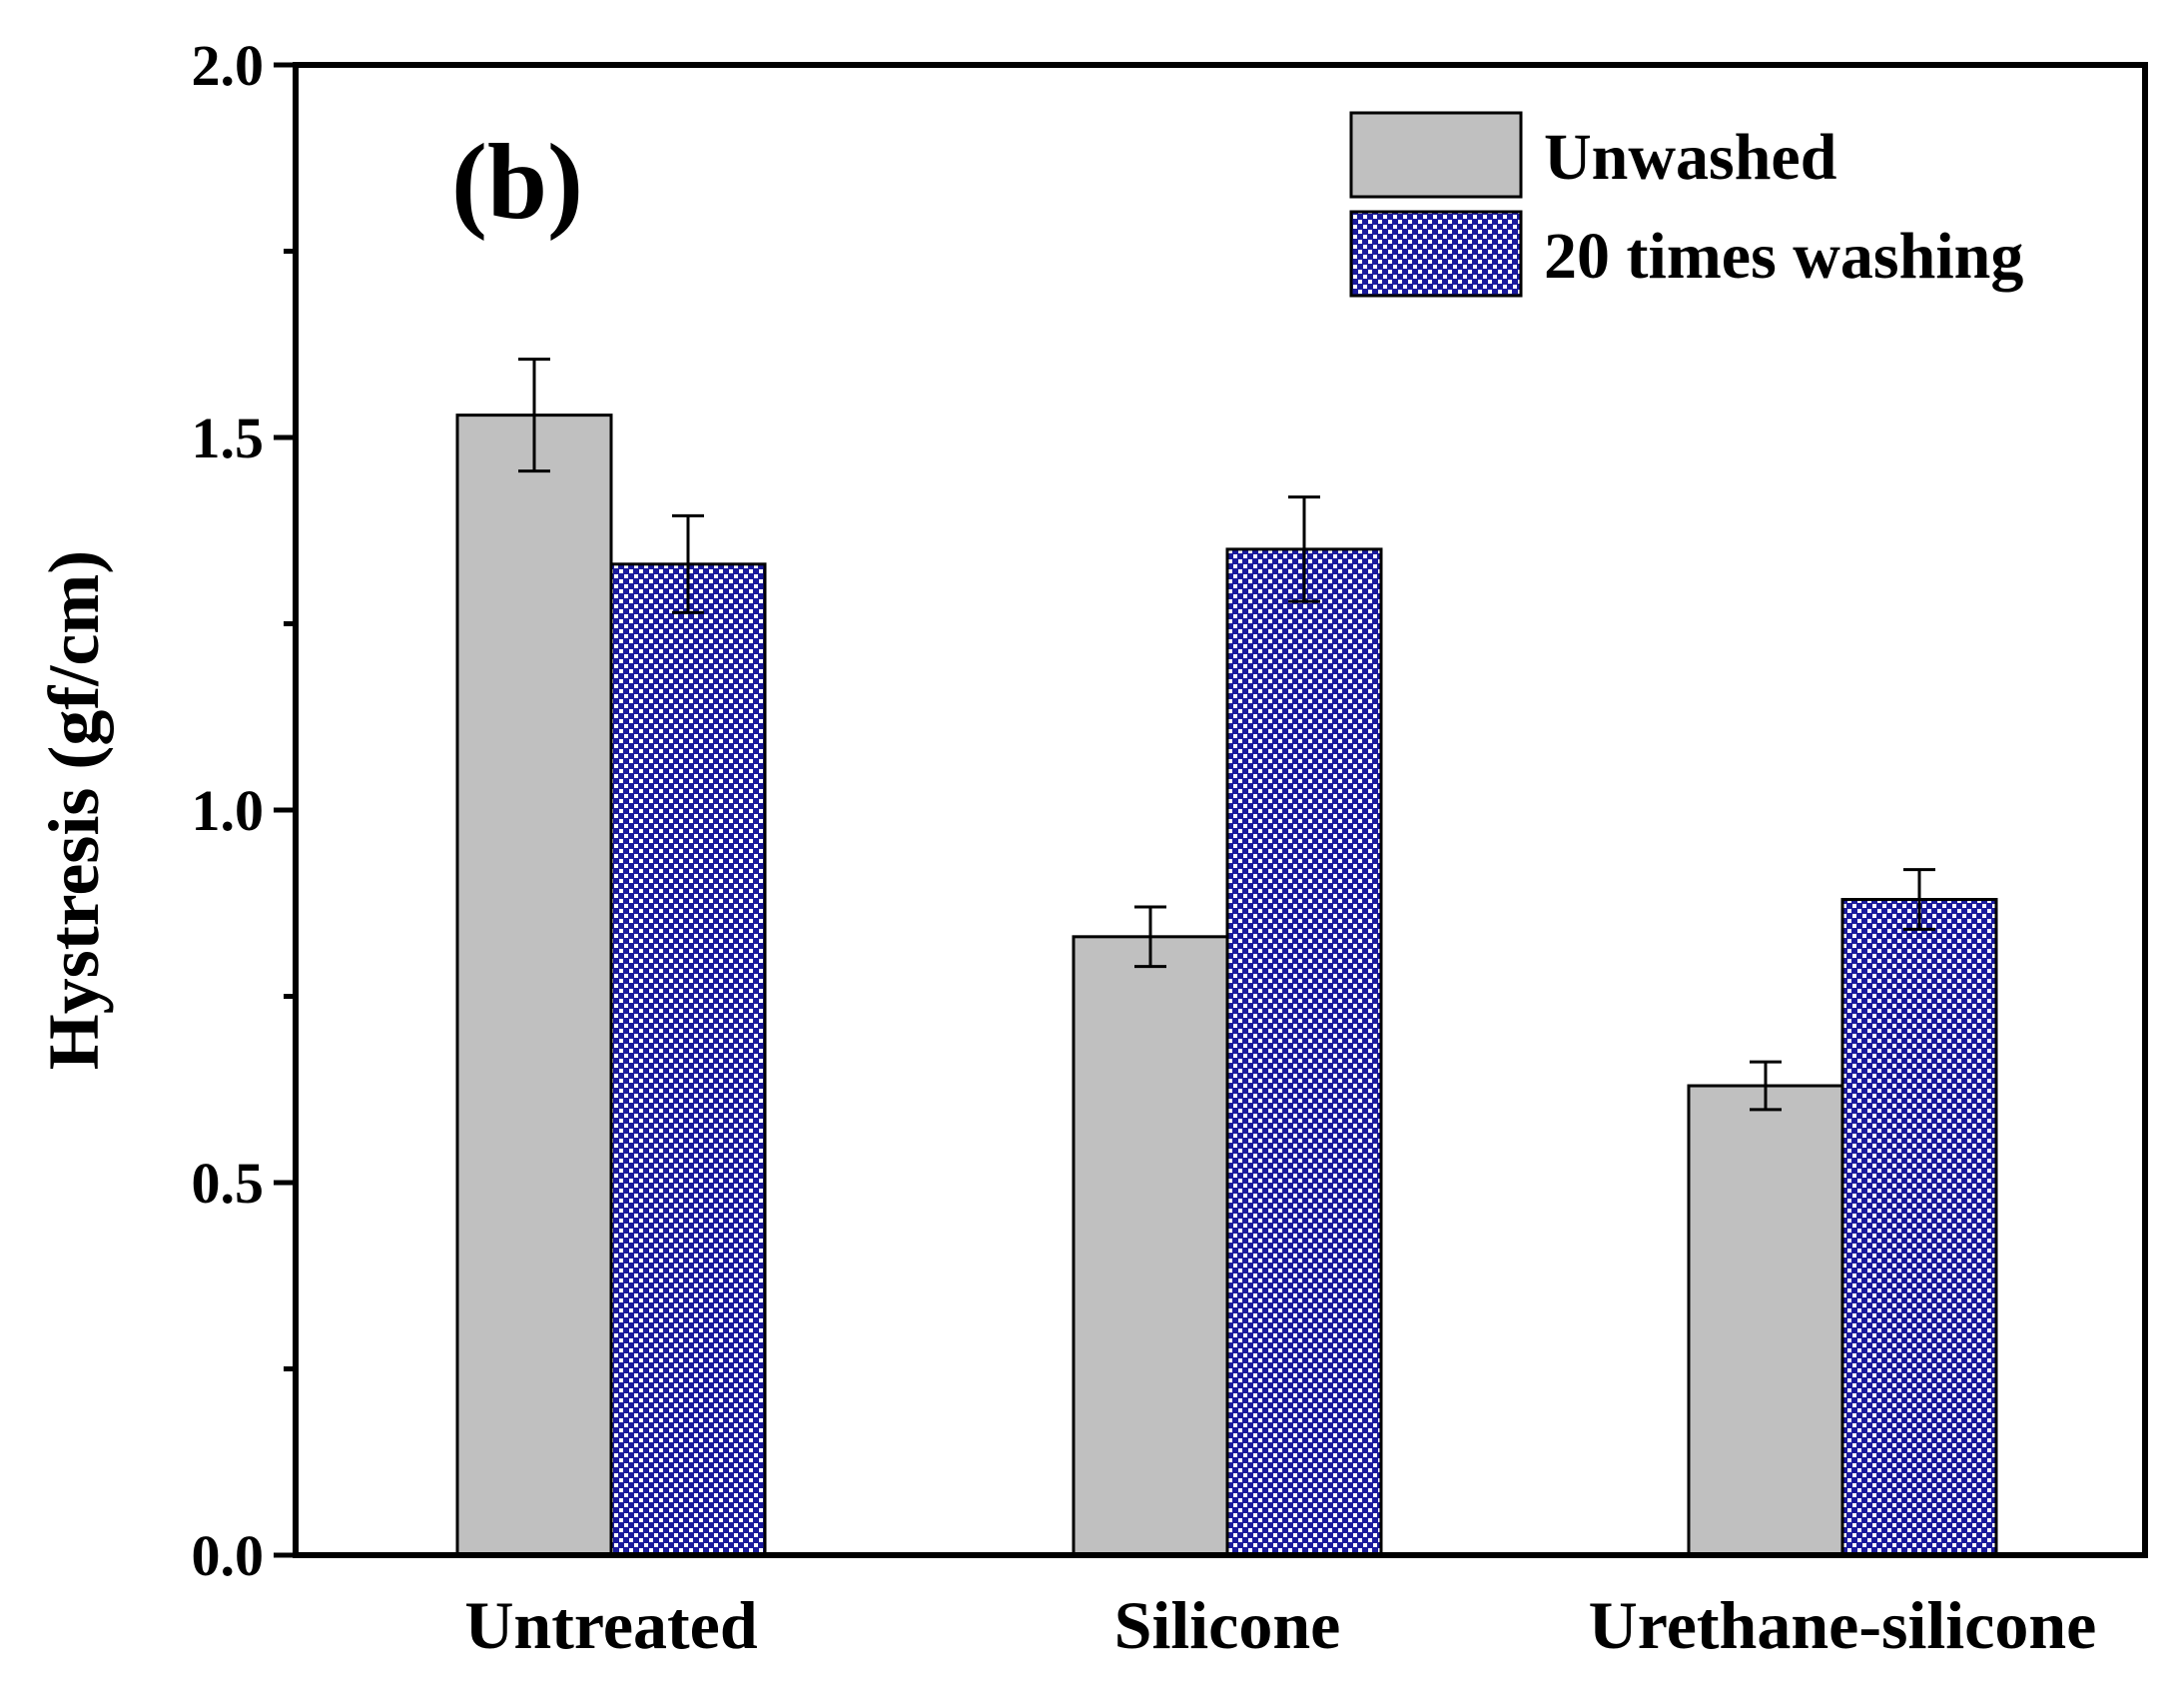 The image size is (2184, 1700). What do you see at coordinates (1690, 157) in the screenshot?
I see `legend-label: Unwashed` at bounding box center [1690, 157].